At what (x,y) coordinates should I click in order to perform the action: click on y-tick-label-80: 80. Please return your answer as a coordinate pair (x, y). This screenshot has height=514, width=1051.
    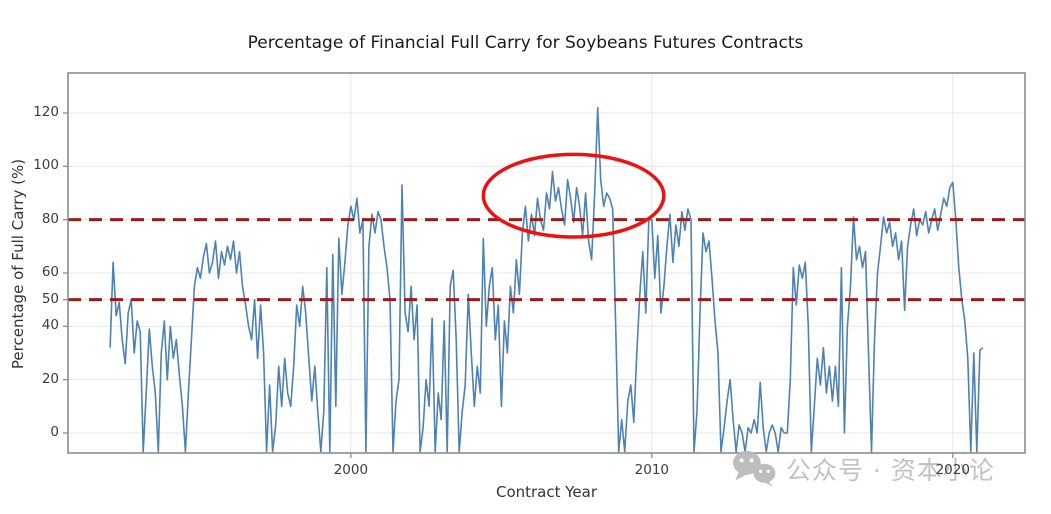
    Looking at the image, I should click on (50, 218).